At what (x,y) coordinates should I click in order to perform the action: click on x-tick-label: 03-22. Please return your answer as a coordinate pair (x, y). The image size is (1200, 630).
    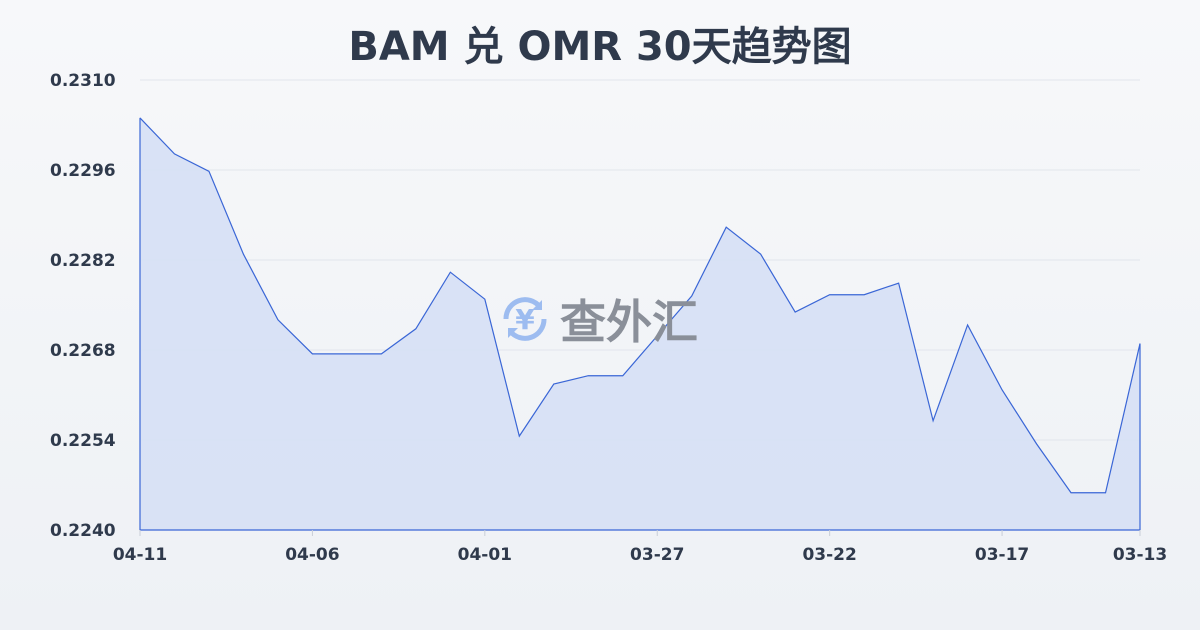
    Looking at the image, I should click on (829, 555).